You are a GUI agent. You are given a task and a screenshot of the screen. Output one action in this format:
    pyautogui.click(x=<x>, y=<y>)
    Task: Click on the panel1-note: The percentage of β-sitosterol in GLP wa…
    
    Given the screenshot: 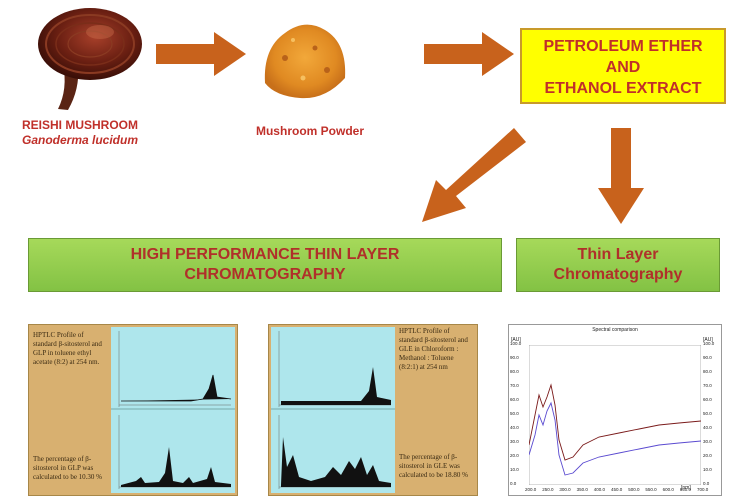 What is the action you would take?
    pyautogui.click(x=68, y=468)
    